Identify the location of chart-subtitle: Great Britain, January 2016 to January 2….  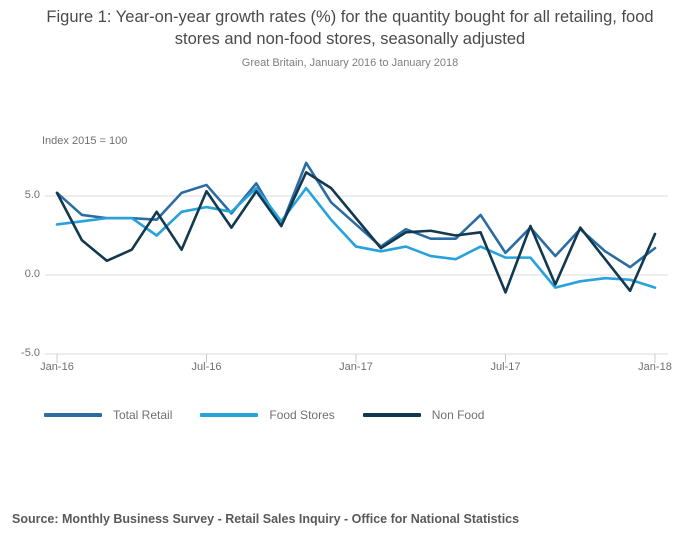
(350, 63).